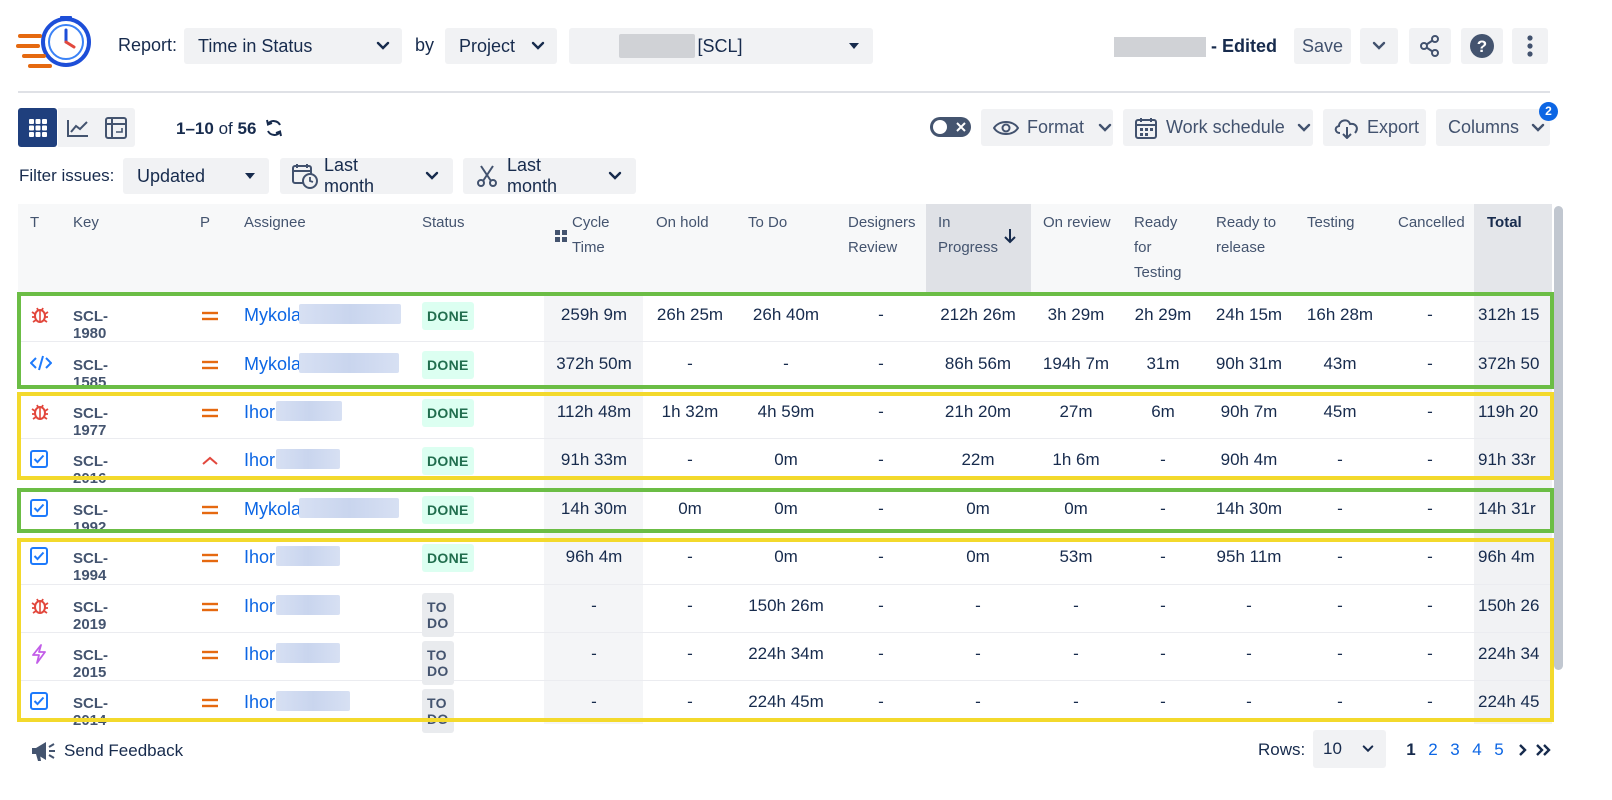  What do you see at coordinates (90, 325) in the screenshot?
I see `issue-key-link: SCL-1980` at bounding box center [90, 325].